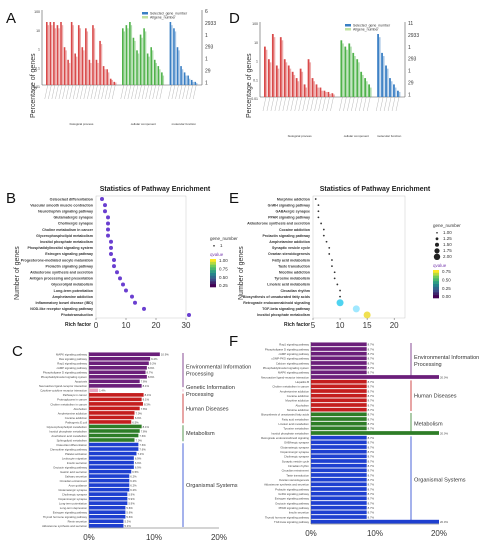 The width and height of the screenshot is (486, 550). Describe the element at coordinates (290, 433) in the screenshot. I see `kegg-F-category-label: Inositol phosphate metabolism` at that location.